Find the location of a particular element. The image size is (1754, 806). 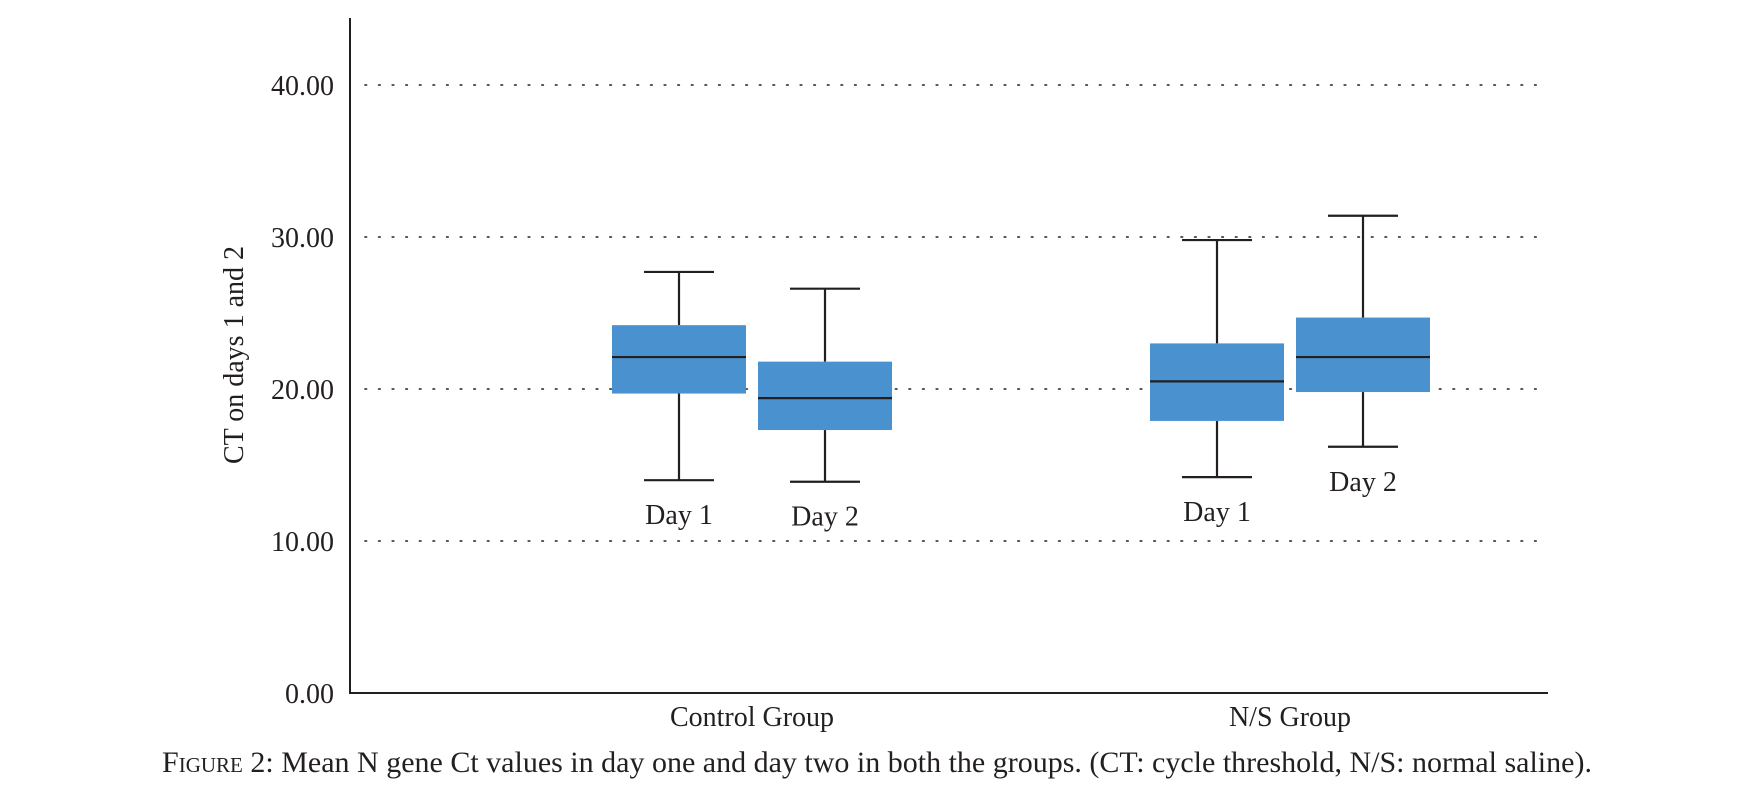

box-2-1: Day 1 is located at coordinates (1217, 383).